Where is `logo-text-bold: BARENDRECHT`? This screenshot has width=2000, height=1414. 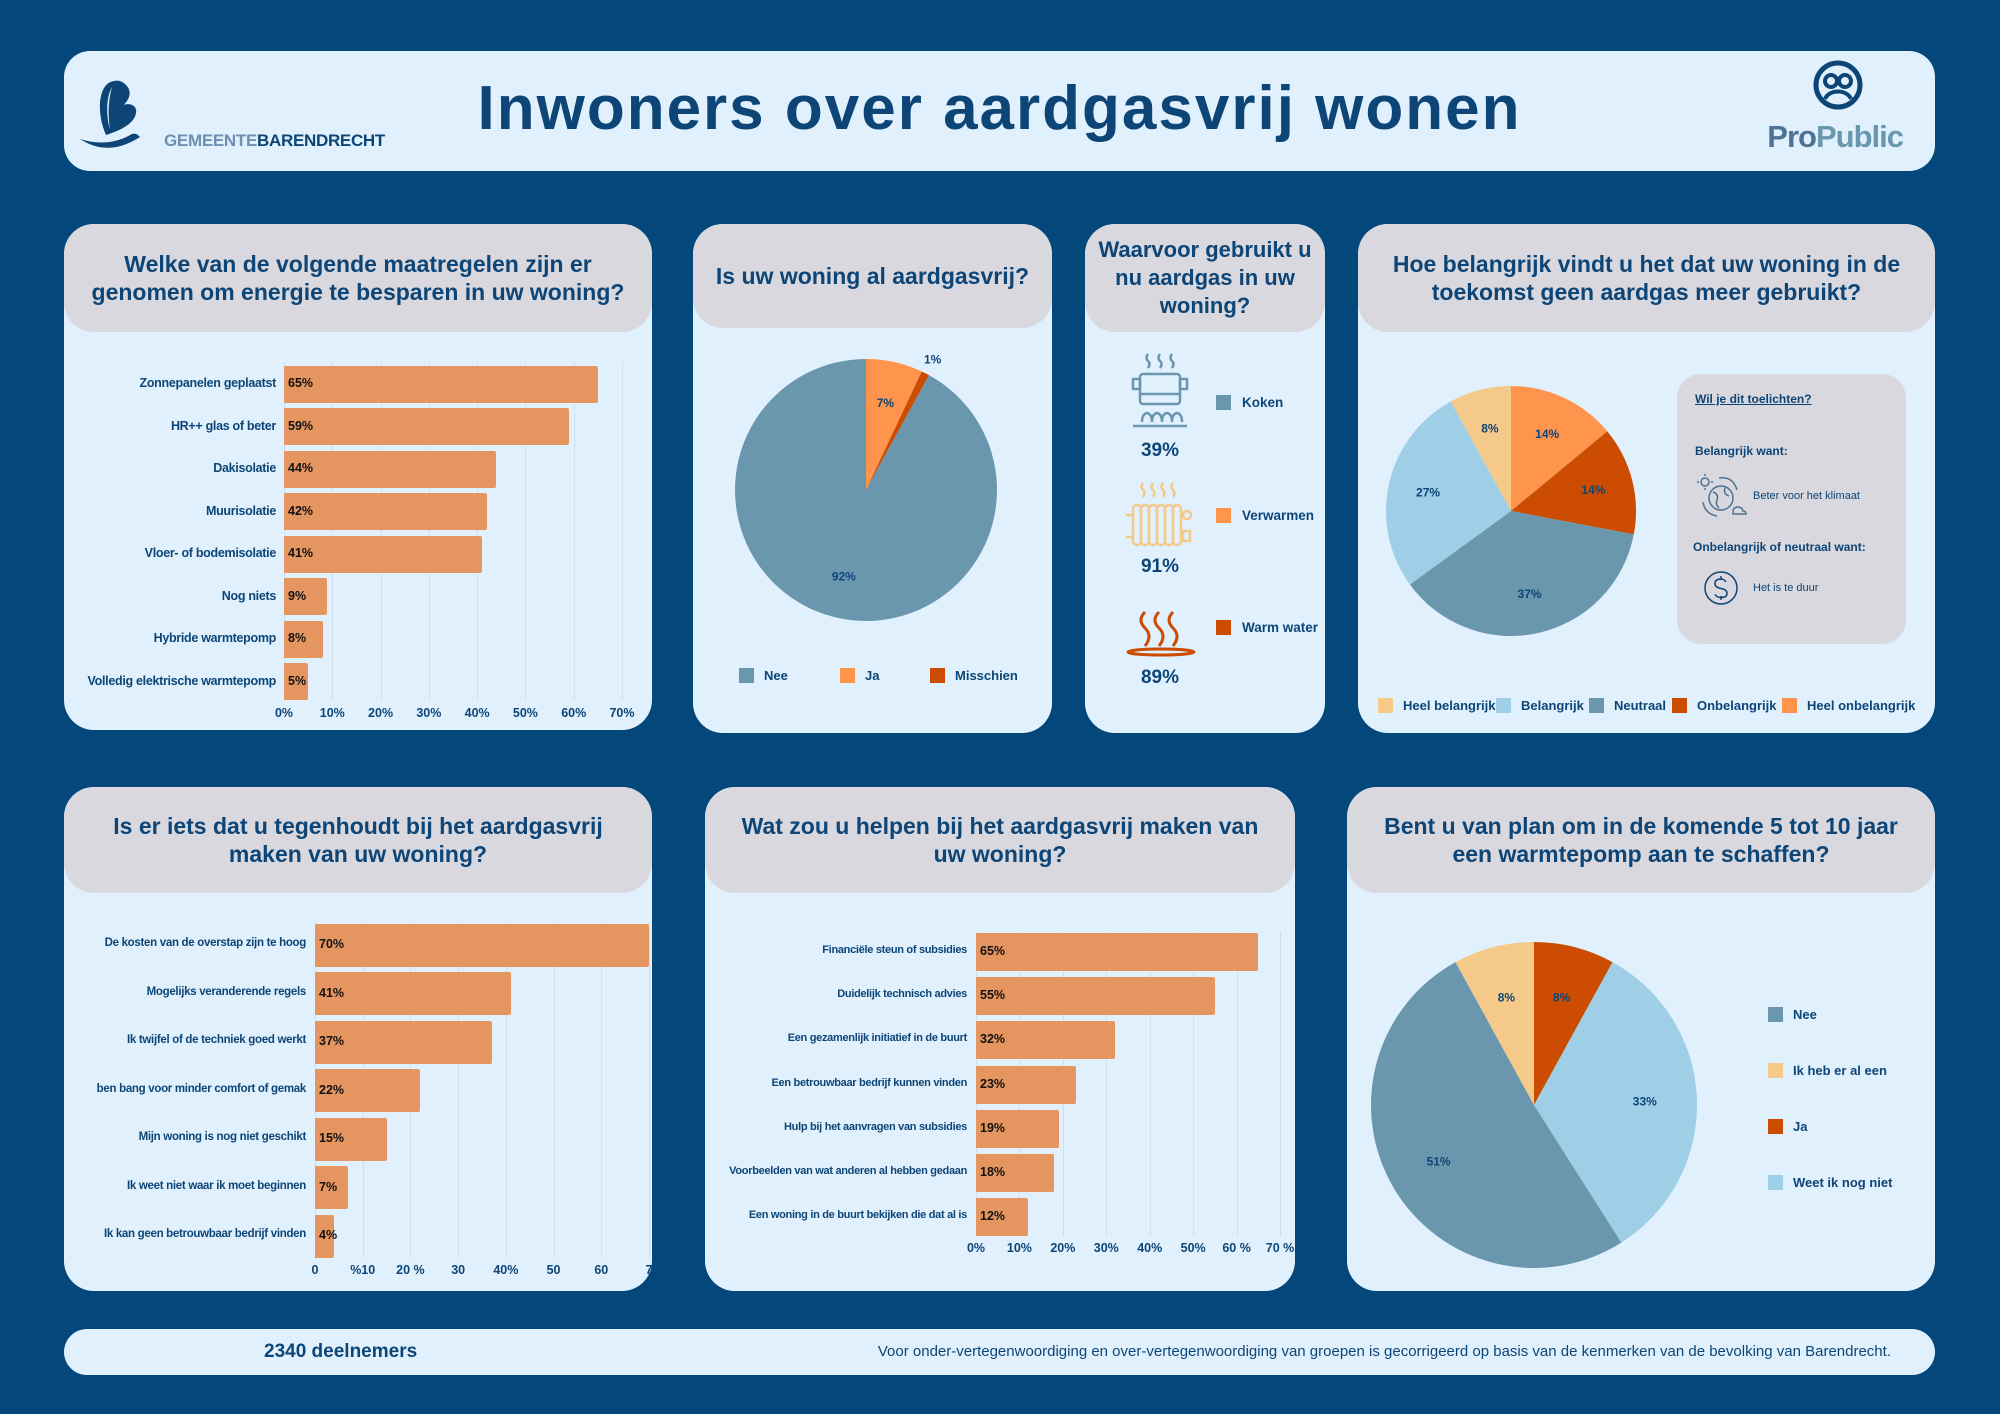
logo-text-bold: BARENDRECHT is located at coordinates (321, 140).